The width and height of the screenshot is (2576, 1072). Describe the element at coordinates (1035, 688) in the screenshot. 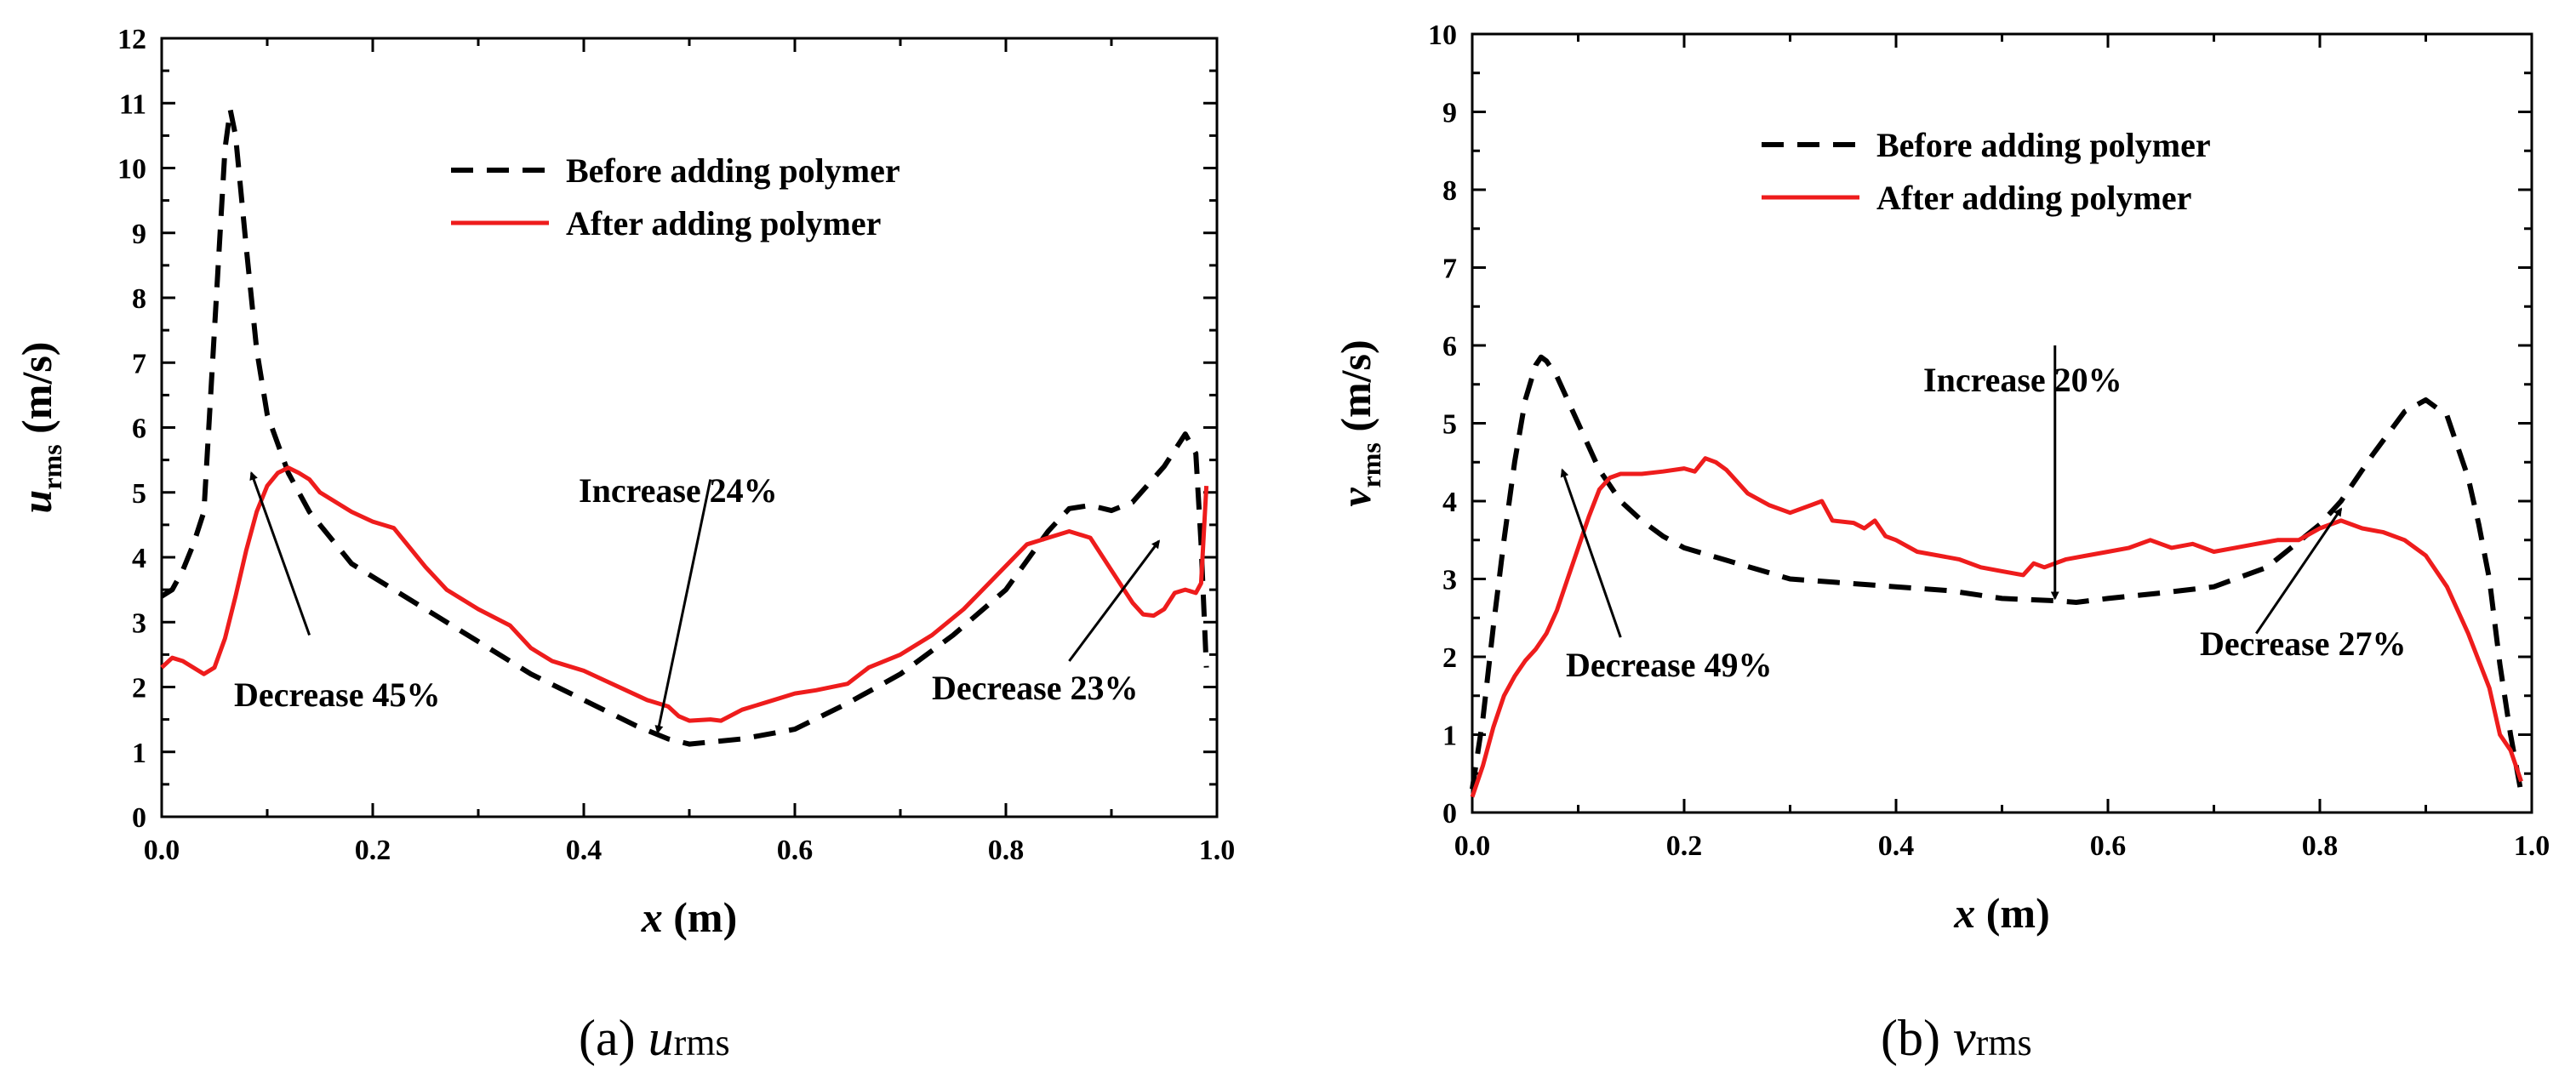

I see `annotation-label: Decrease 23%` at that location.